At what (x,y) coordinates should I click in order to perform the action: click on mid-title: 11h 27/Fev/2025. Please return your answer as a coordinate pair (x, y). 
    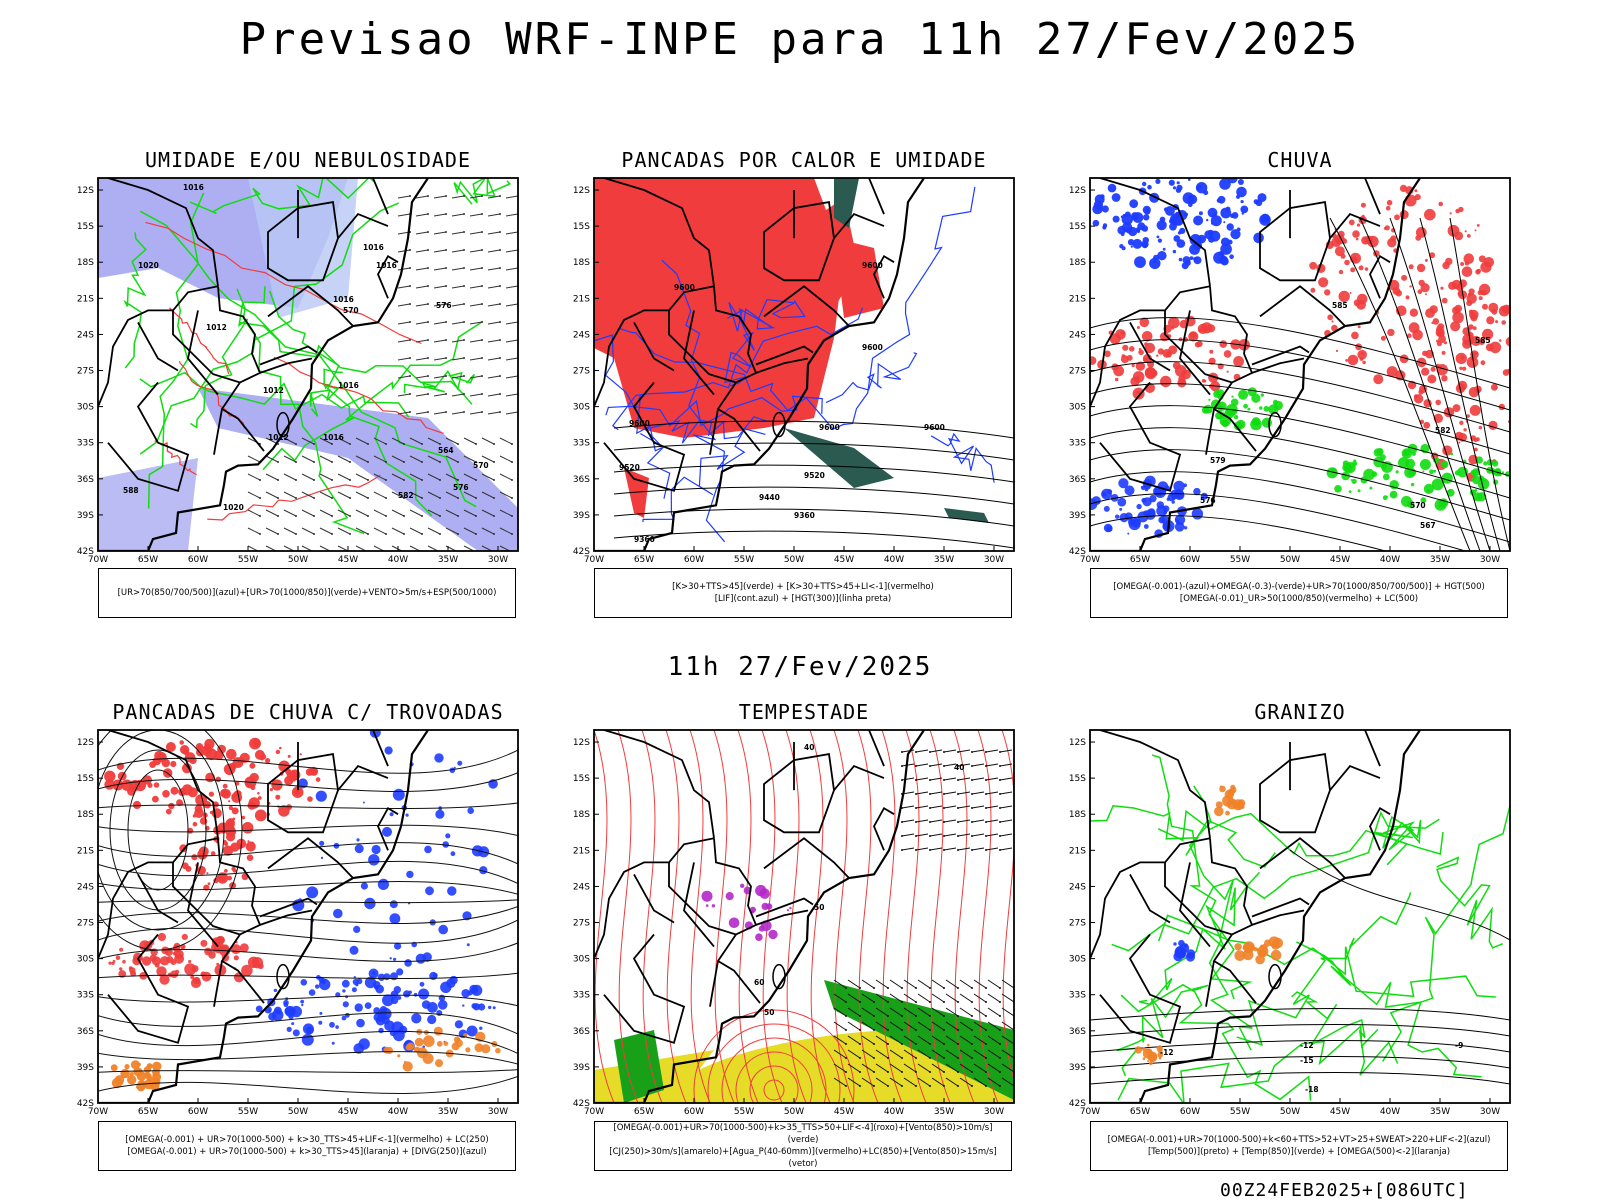
    Looking at the image, I should click on (800, 667).